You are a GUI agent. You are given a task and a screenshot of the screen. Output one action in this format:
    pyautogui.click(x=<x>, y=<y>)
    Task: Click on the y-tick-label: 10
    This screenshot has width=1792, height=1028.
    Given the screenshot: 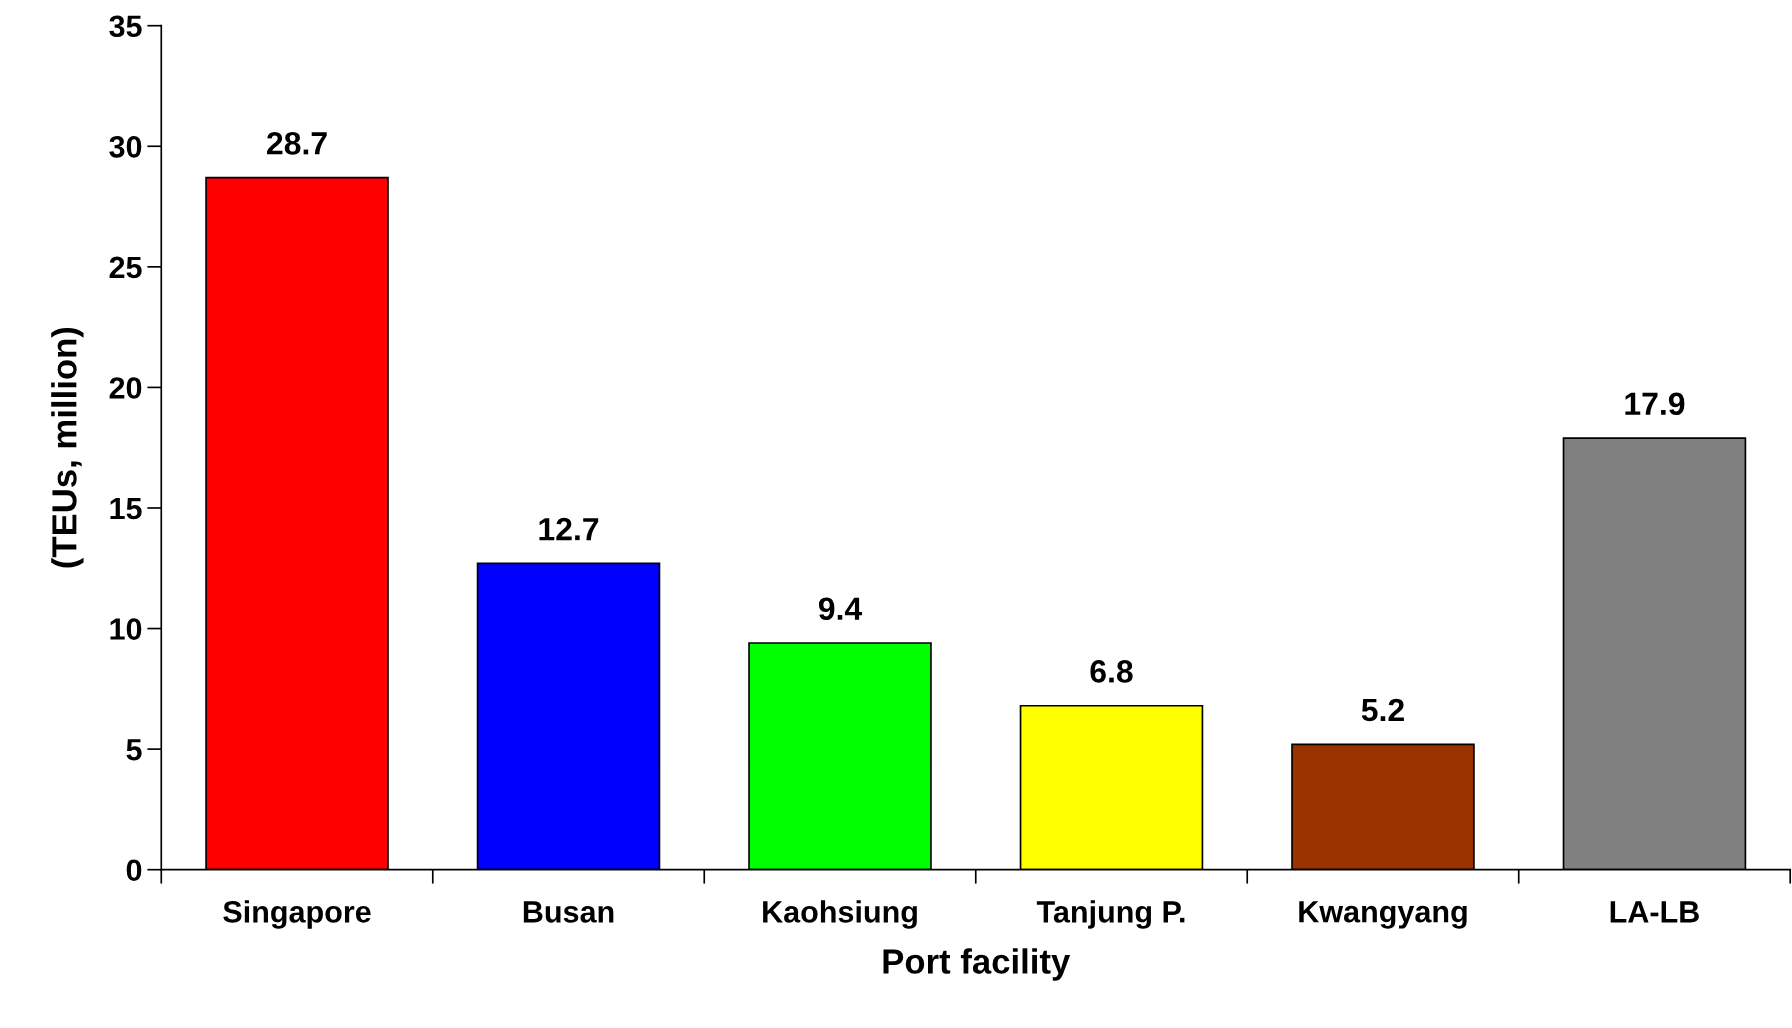 What is the action you would take?
    pyautogui.click(x=126, y=629)
    